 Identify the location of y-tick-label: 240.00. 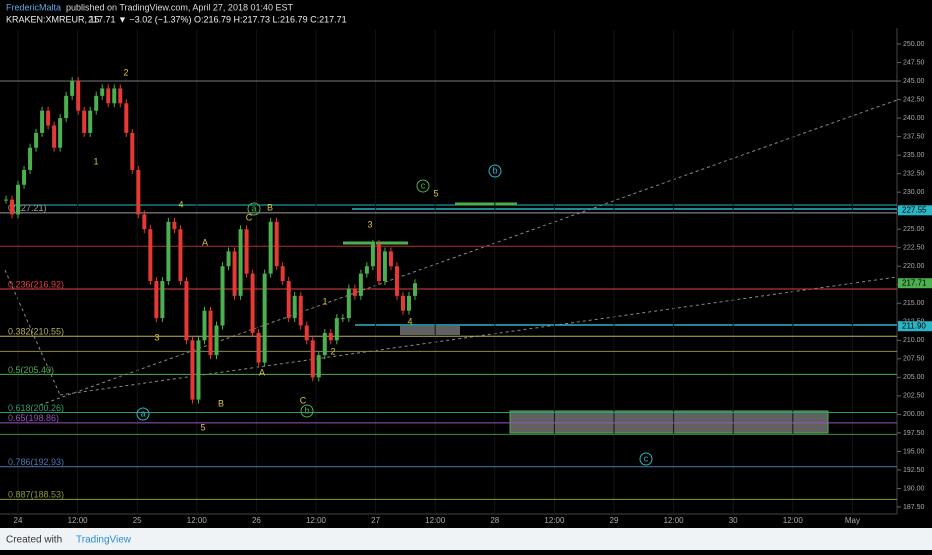
(914, 118).